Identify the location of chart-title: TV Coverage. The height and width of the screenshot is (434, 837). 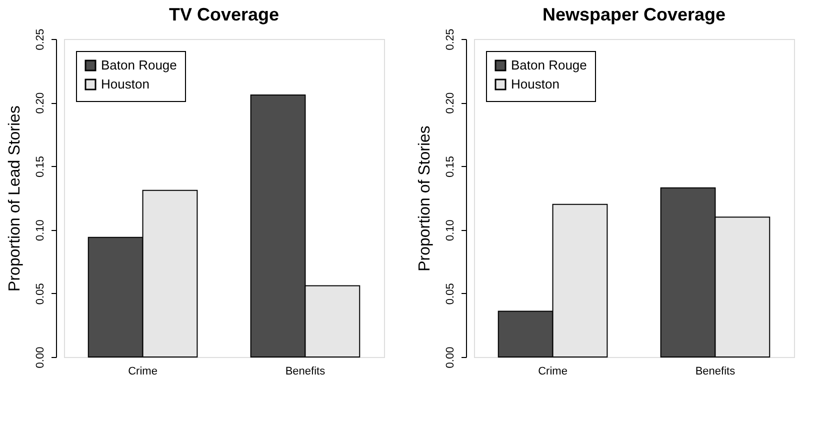
(224, 14).